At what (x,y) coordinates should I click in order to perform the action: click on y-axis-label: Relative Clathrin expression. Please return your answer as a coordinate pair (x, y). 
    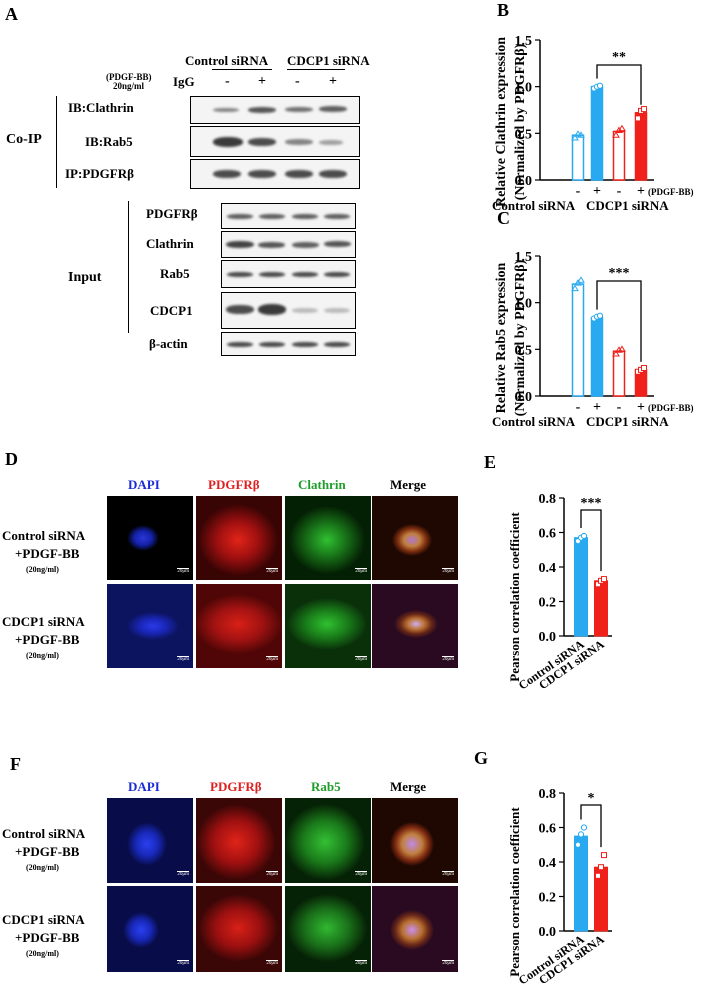
    Looking at the image, I should click on (501, 122).